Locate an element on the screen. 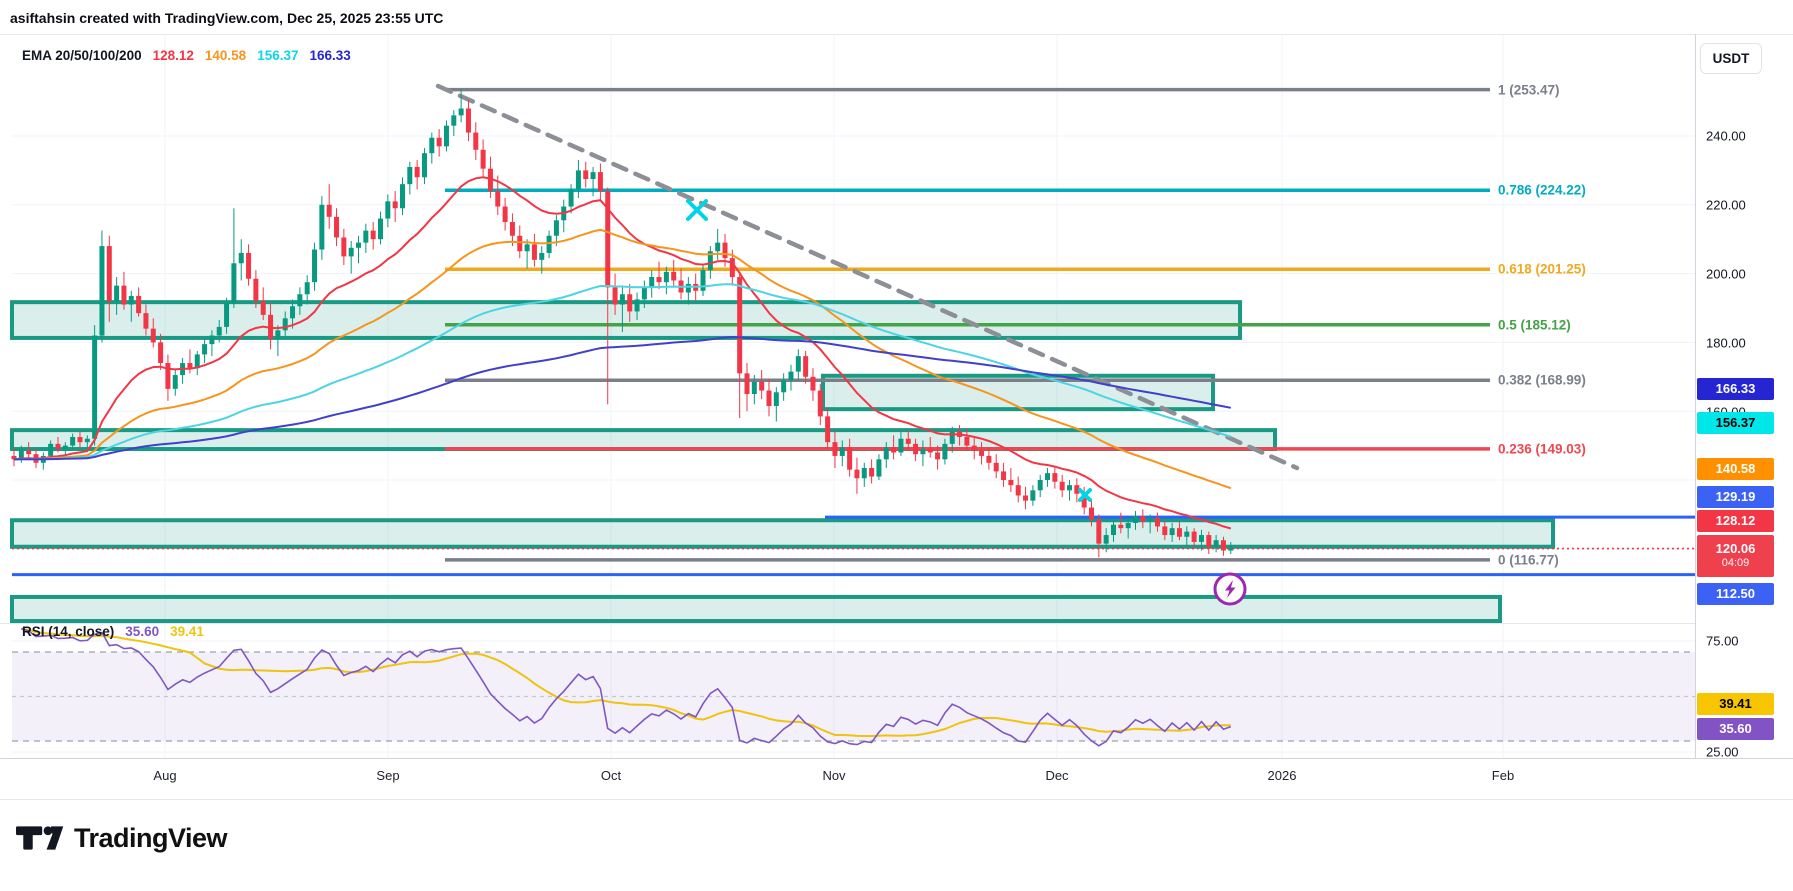 The height and width of the screenshot is (891, 1793). axis-label: 25.00 is located at coordinates (1722, 752).